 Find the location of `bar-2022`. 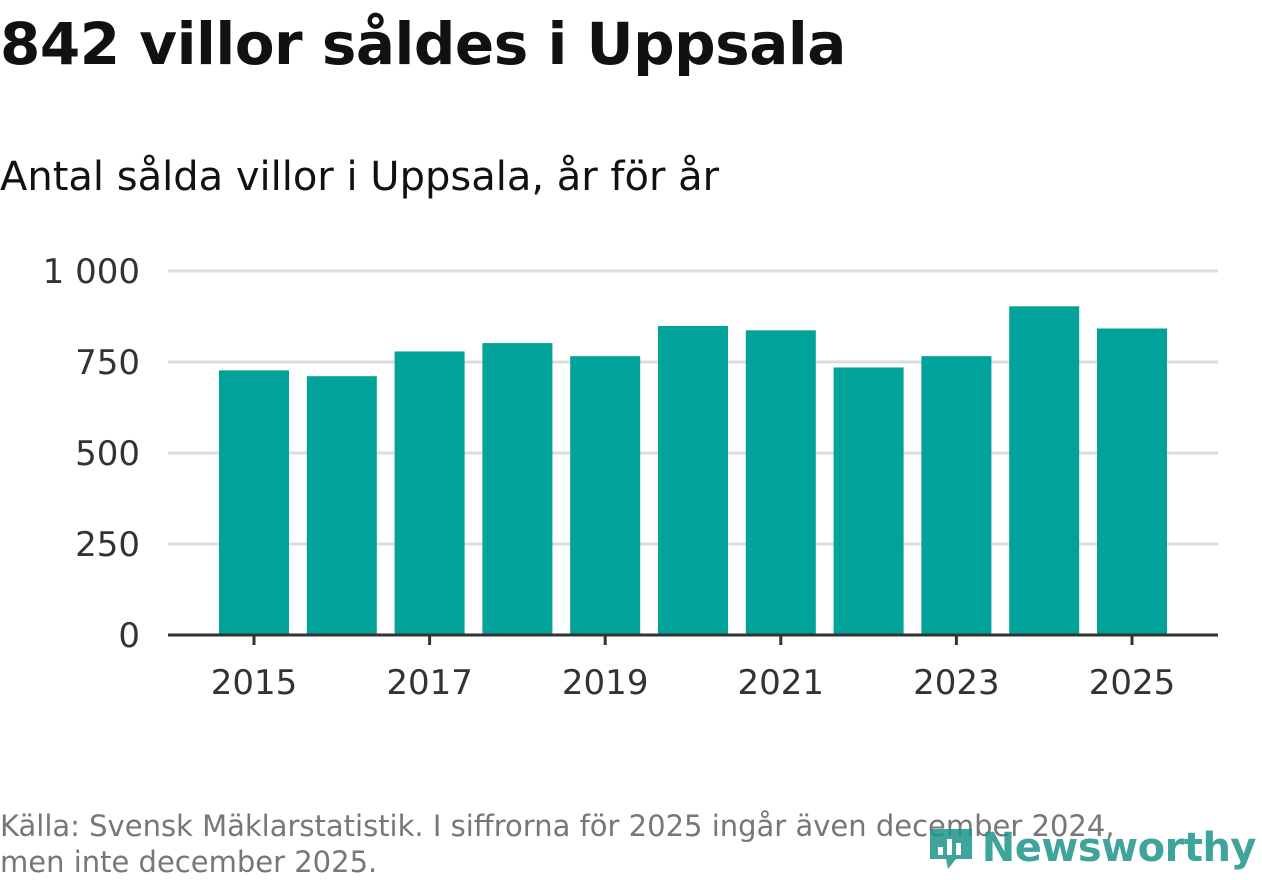

bar-2022 is located at coordinates (868, 501).